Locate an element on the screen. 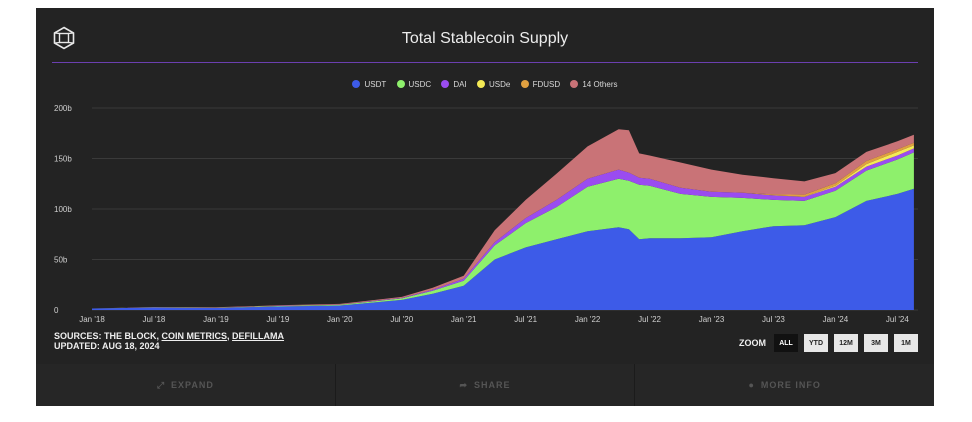 This screenshot has width=972, height=422. zoom-label: ZOOM is located at coordinates (752, 343).